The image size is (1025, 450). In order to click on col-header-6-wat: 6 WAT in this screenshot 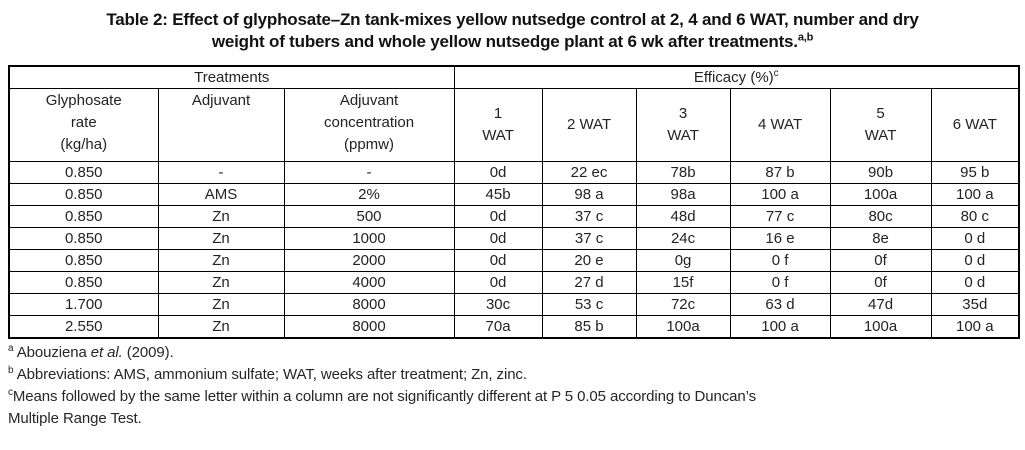, I will do `click(975, 125)`.